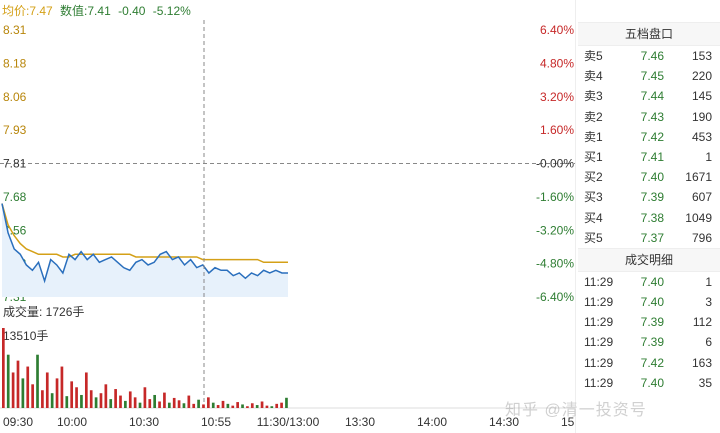 Image resolution: width=720 pixels, height=433 pixels. I want to click on row-volume: 220, so click(701, 76).